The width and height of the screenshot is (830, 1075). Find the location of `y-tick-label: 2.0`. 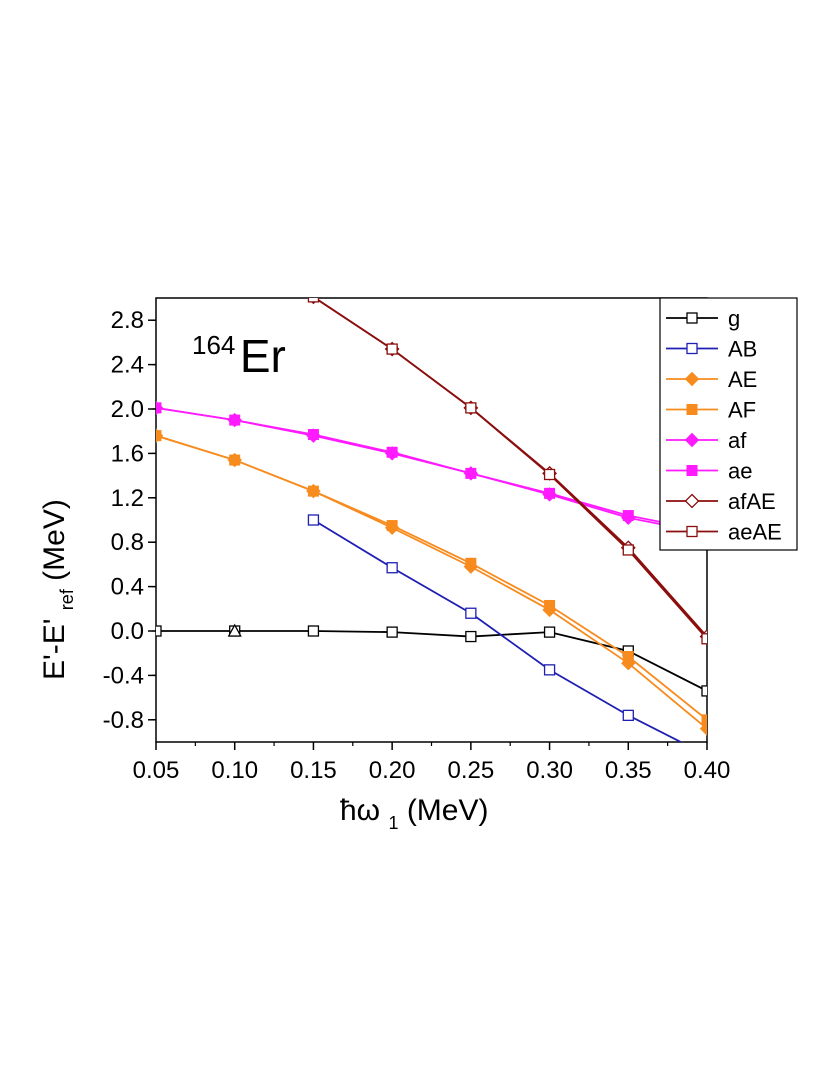

y-tick-label: 2.0 is located at coordinates (127, 409).